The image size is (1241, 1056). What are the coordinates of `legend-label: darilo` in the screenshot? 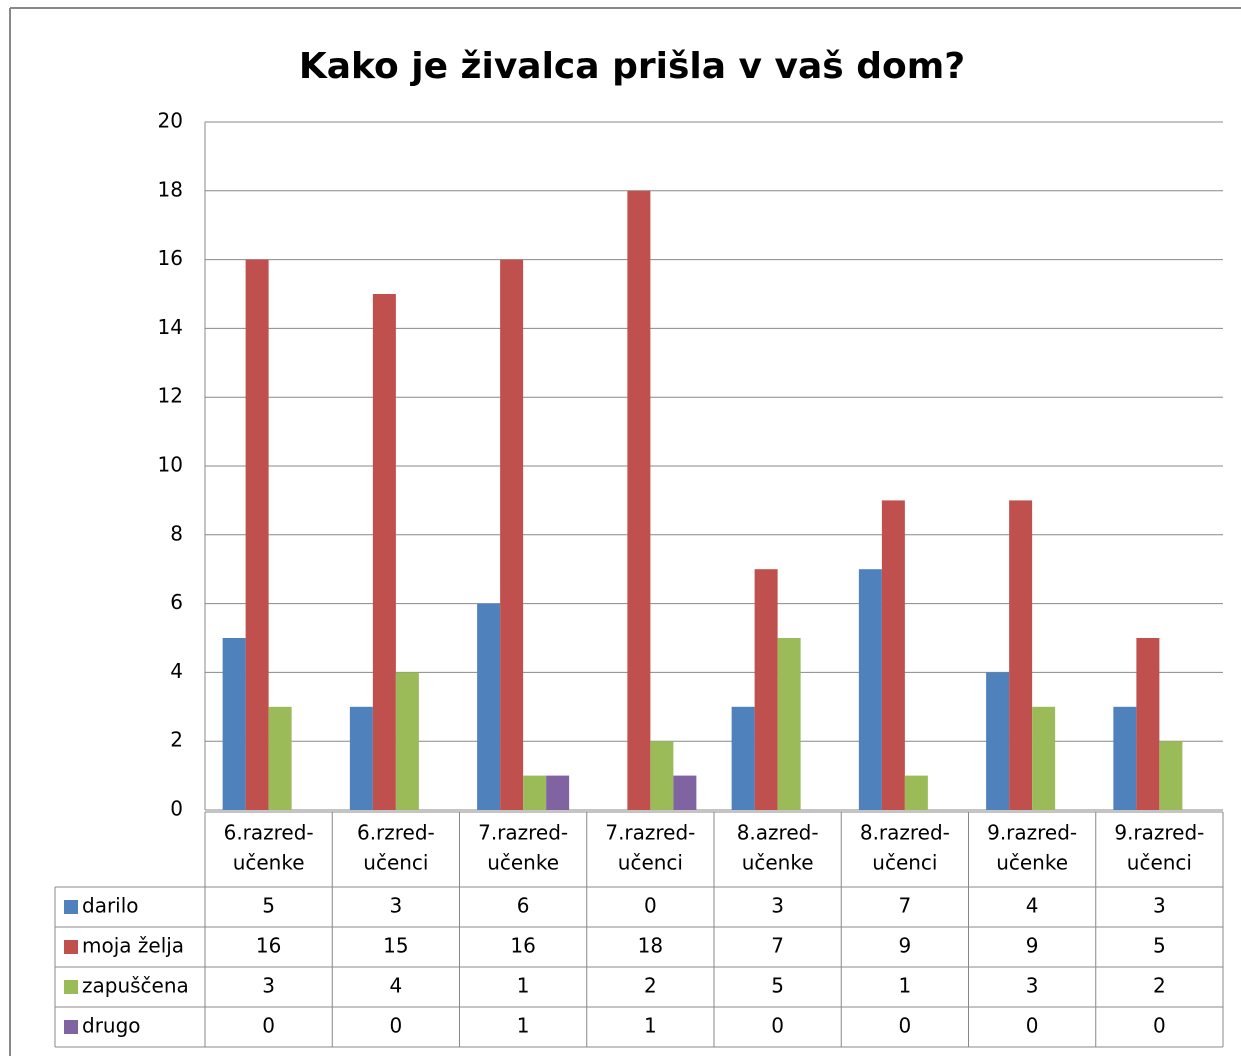 It's located at (110, 906).